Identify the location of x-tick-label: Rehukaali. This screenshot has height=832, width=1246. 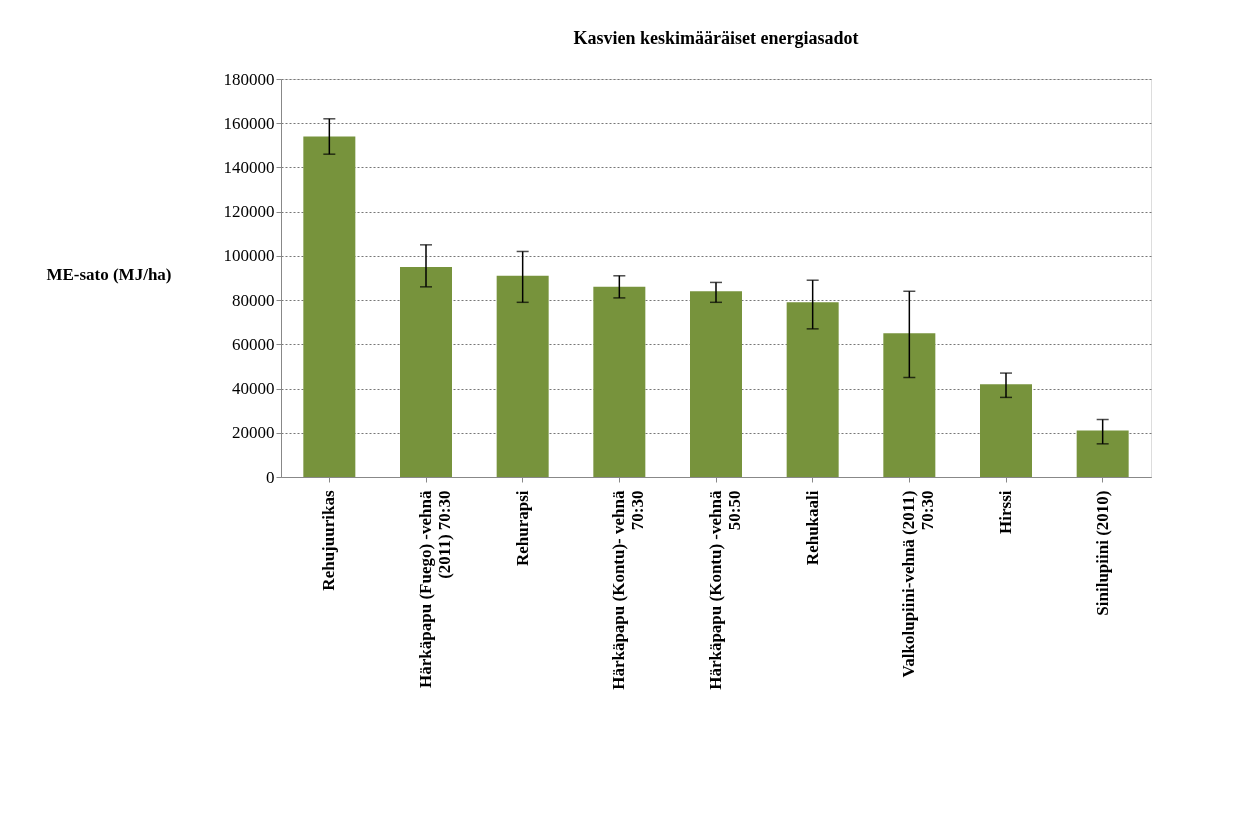
(812, 528).